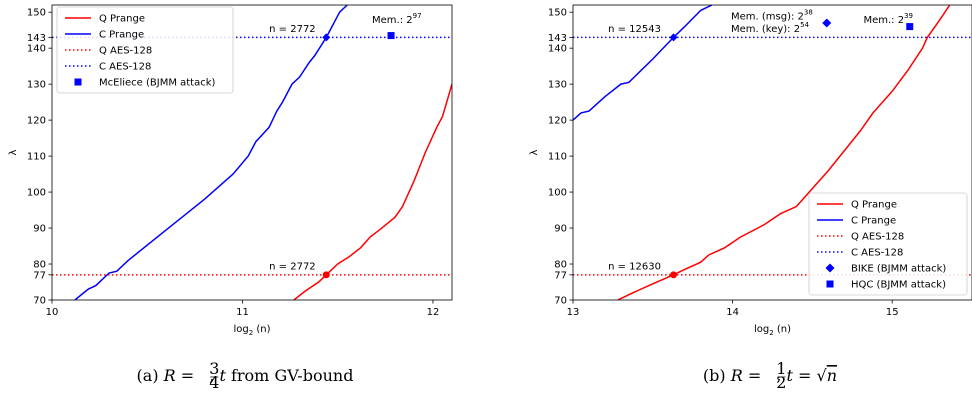  I want to click on caption-fraction-numerator: 1, so click(781, 368).